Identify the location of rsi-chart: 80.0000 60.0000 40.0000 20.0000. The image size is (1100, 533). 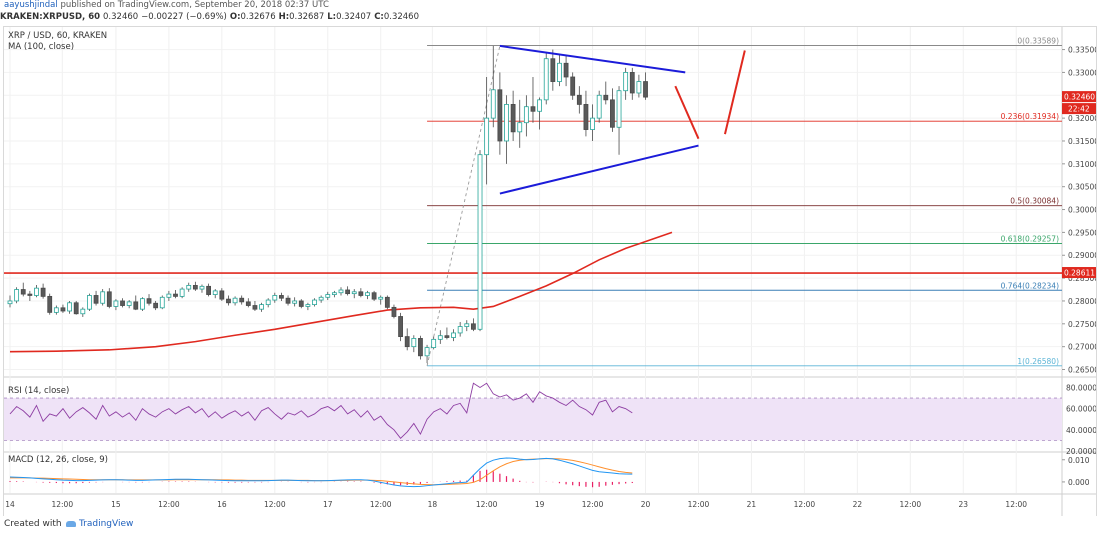
(550, 419).